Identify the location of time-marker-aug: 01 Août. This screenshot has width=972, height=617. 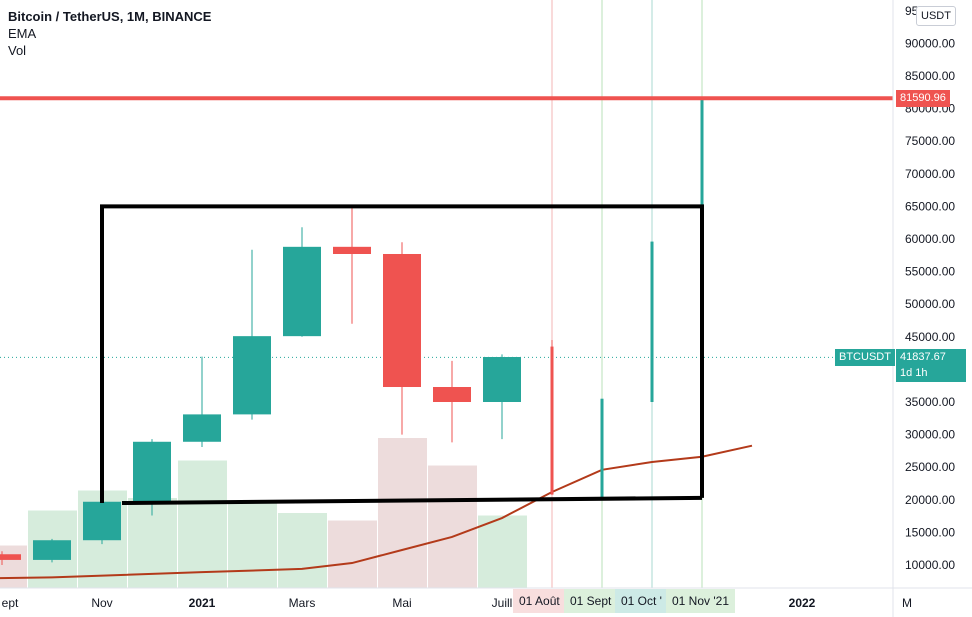
(539, 601).